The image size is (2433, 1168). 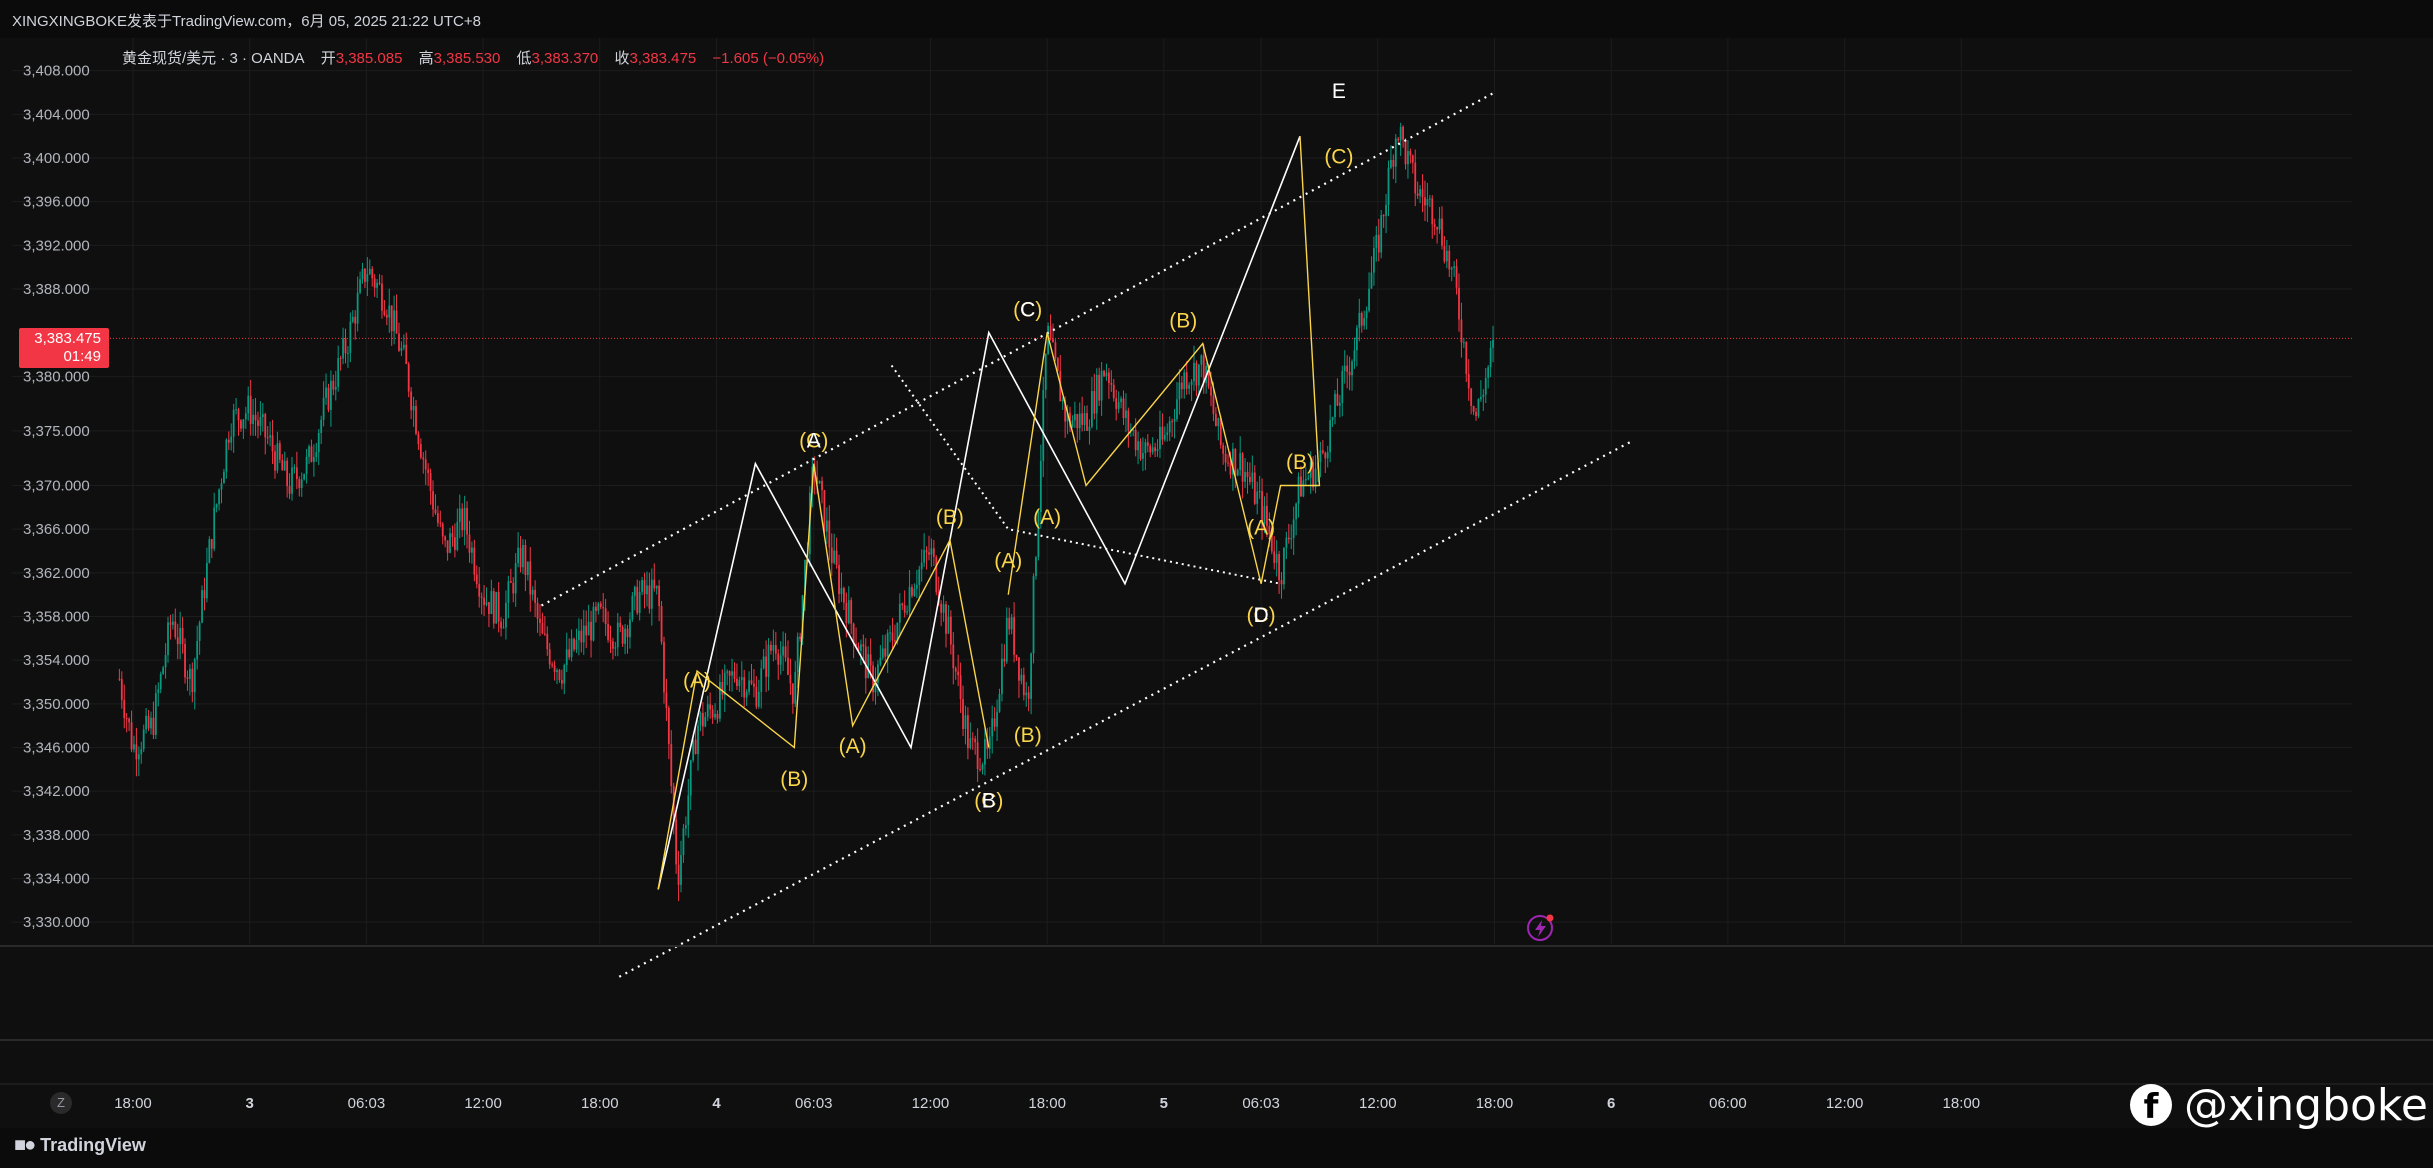 I want to click on price-tick-label: 3,370.000, so click(x=56, y=486).